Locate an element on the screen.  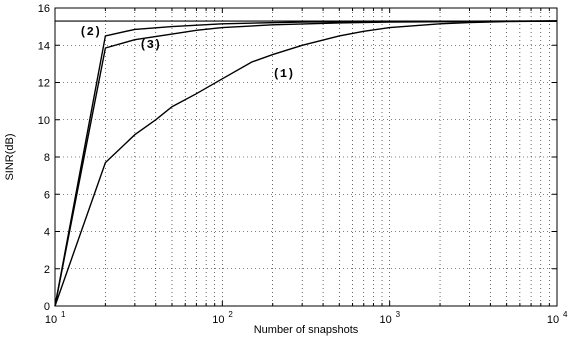
y-tick-label: 4 is located at coordinates (47, 233).